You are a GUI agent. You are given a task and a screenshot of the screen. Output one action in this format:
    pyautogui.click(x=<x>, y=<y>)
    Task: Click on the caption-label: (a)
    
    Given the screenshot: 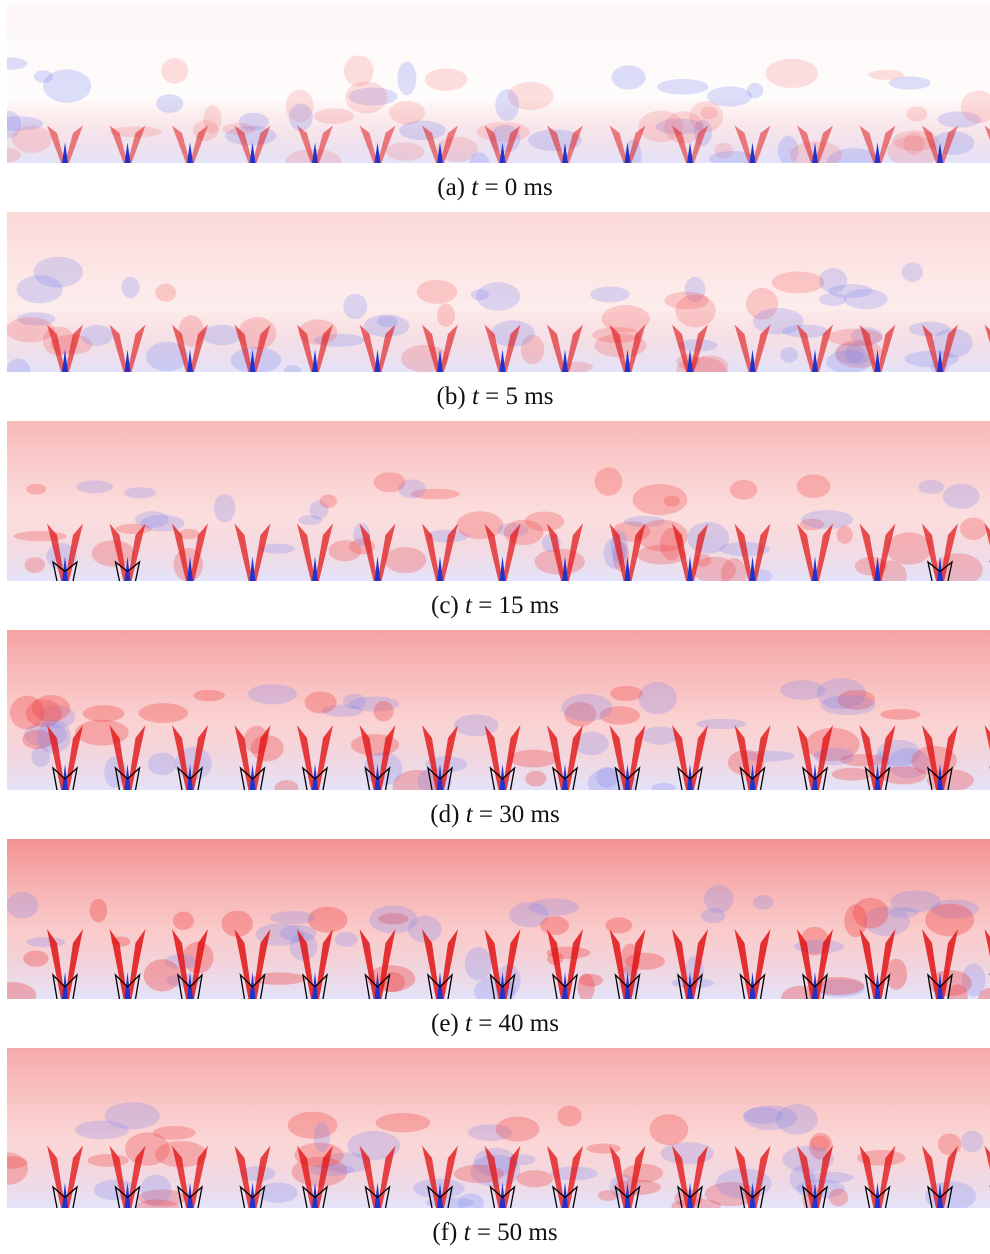 What is the action you would take?
    pyautogui.click(x=451, y=187)
    